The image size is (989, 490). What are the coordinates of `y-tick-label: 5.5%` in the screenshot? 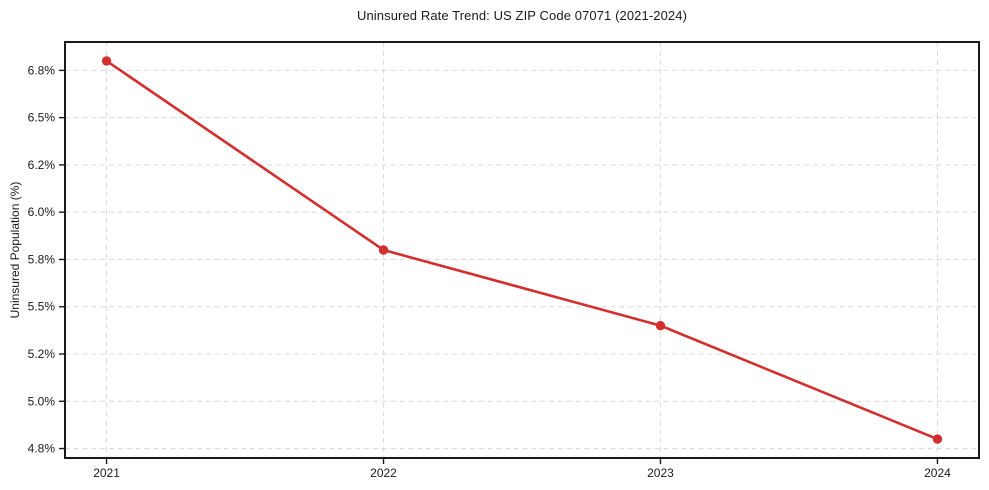 It's located at (42, 307).